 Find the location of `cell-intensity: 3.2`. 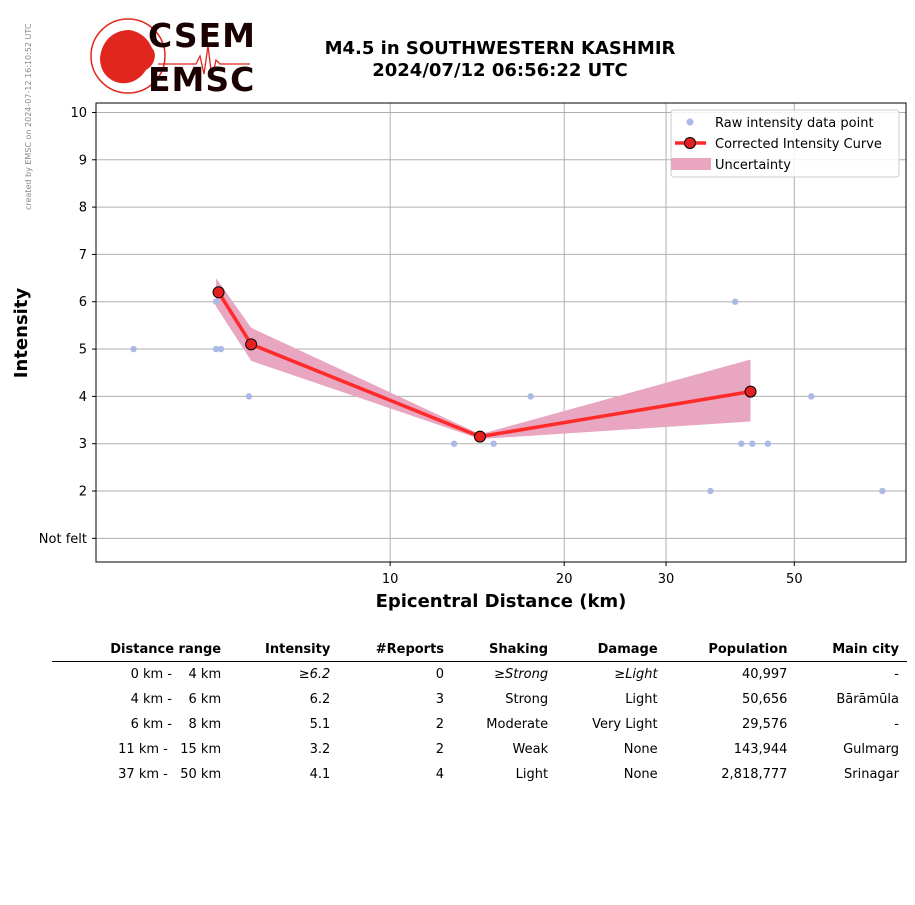

cell-intensity: 3.2 is located at coordinates (320, 749).